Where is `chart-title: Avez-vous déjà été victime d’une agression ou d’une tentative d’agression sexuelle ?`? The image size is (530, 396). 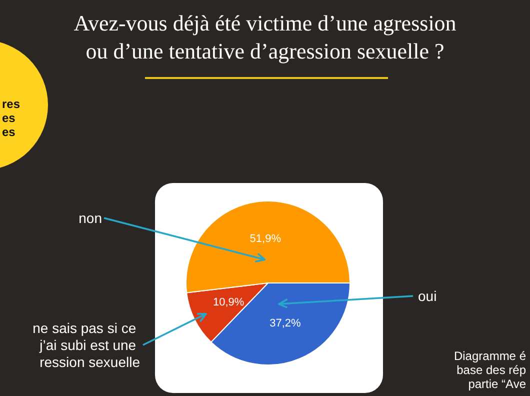
chart-title: Avez-vous déjà été victime d’une agression ou d’une tentative d’agression sexuelle ? is located at coordinates (265, 37).